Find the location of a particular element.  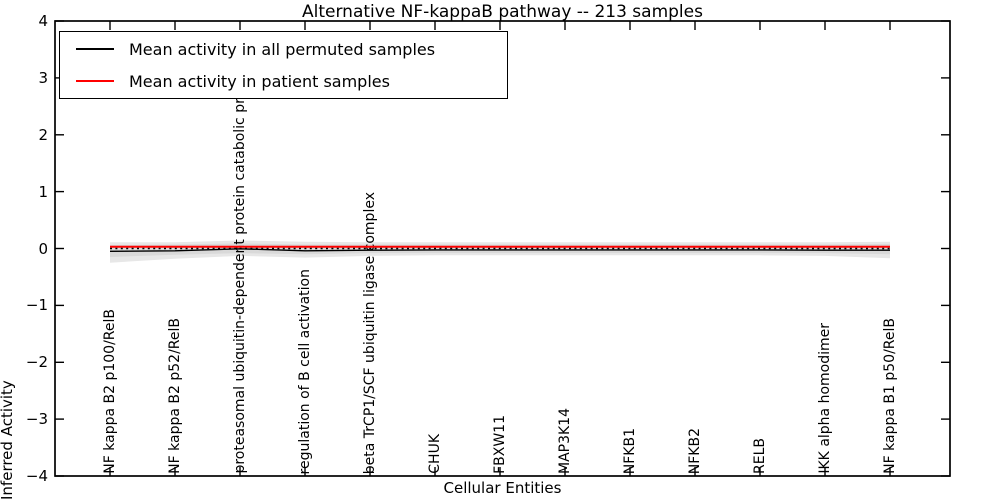

legend-item-permuted: Mean activity in all permuted samples is located at coordinates (283, 49).